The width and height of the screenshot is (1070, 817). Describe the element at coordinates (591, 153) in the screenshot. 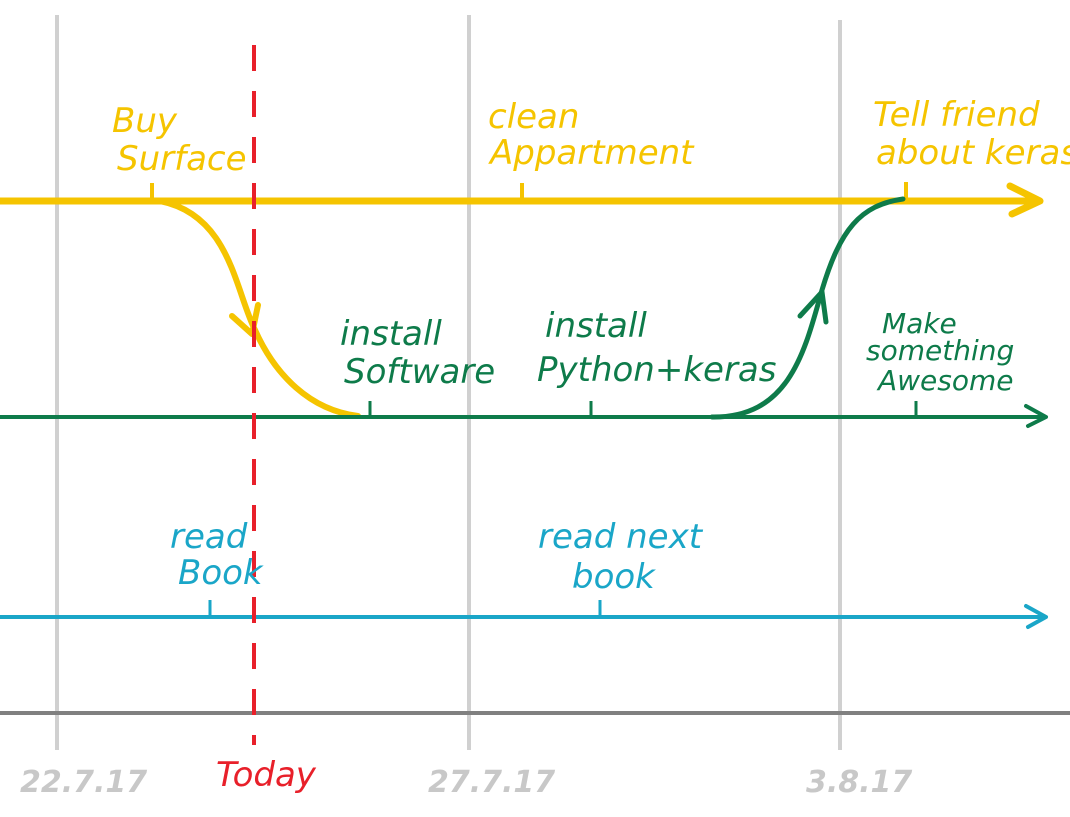

I see `yellow-event-2-line-2: Appartment` at that location.